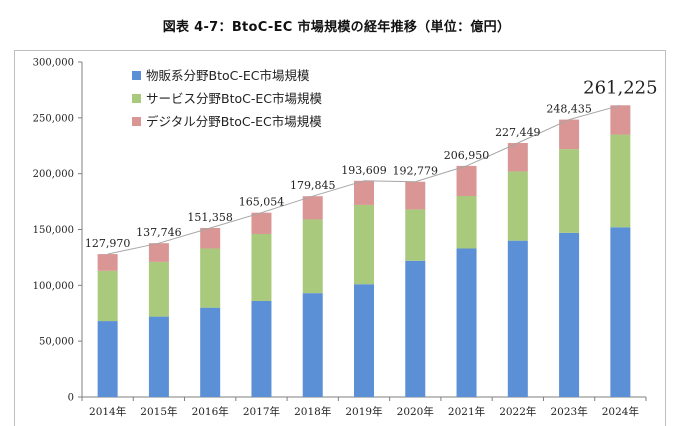  Describe the element at coordinates (53, 230) in the screenshot. I see `y-tick-label: 150,000` at that location.